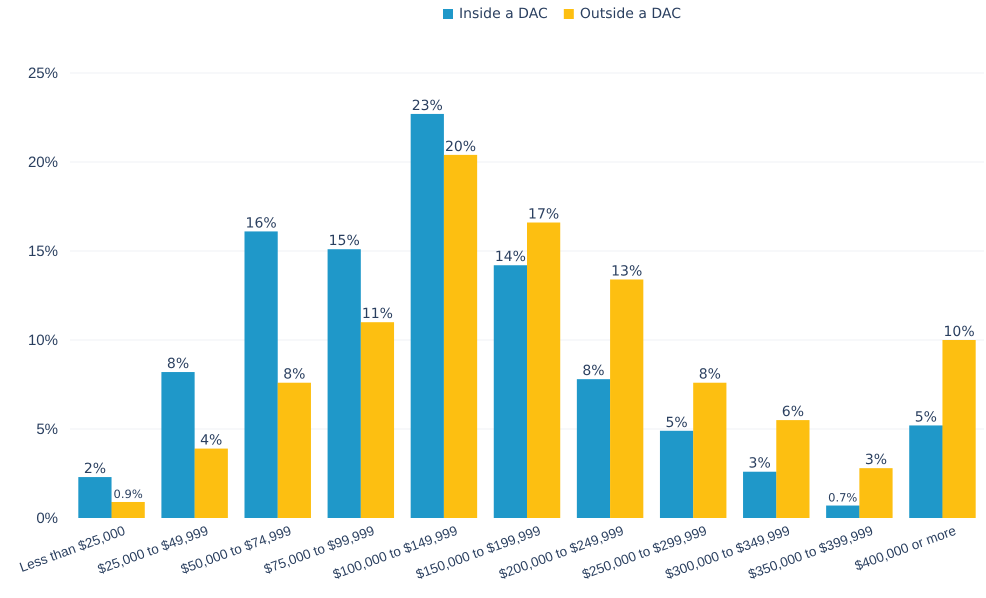 This screenshot has width=986, height=598. What do you see at coordinates (211, 440) in the screenshot?
I see `data-label: 4%` at bounding box center [211, 440].